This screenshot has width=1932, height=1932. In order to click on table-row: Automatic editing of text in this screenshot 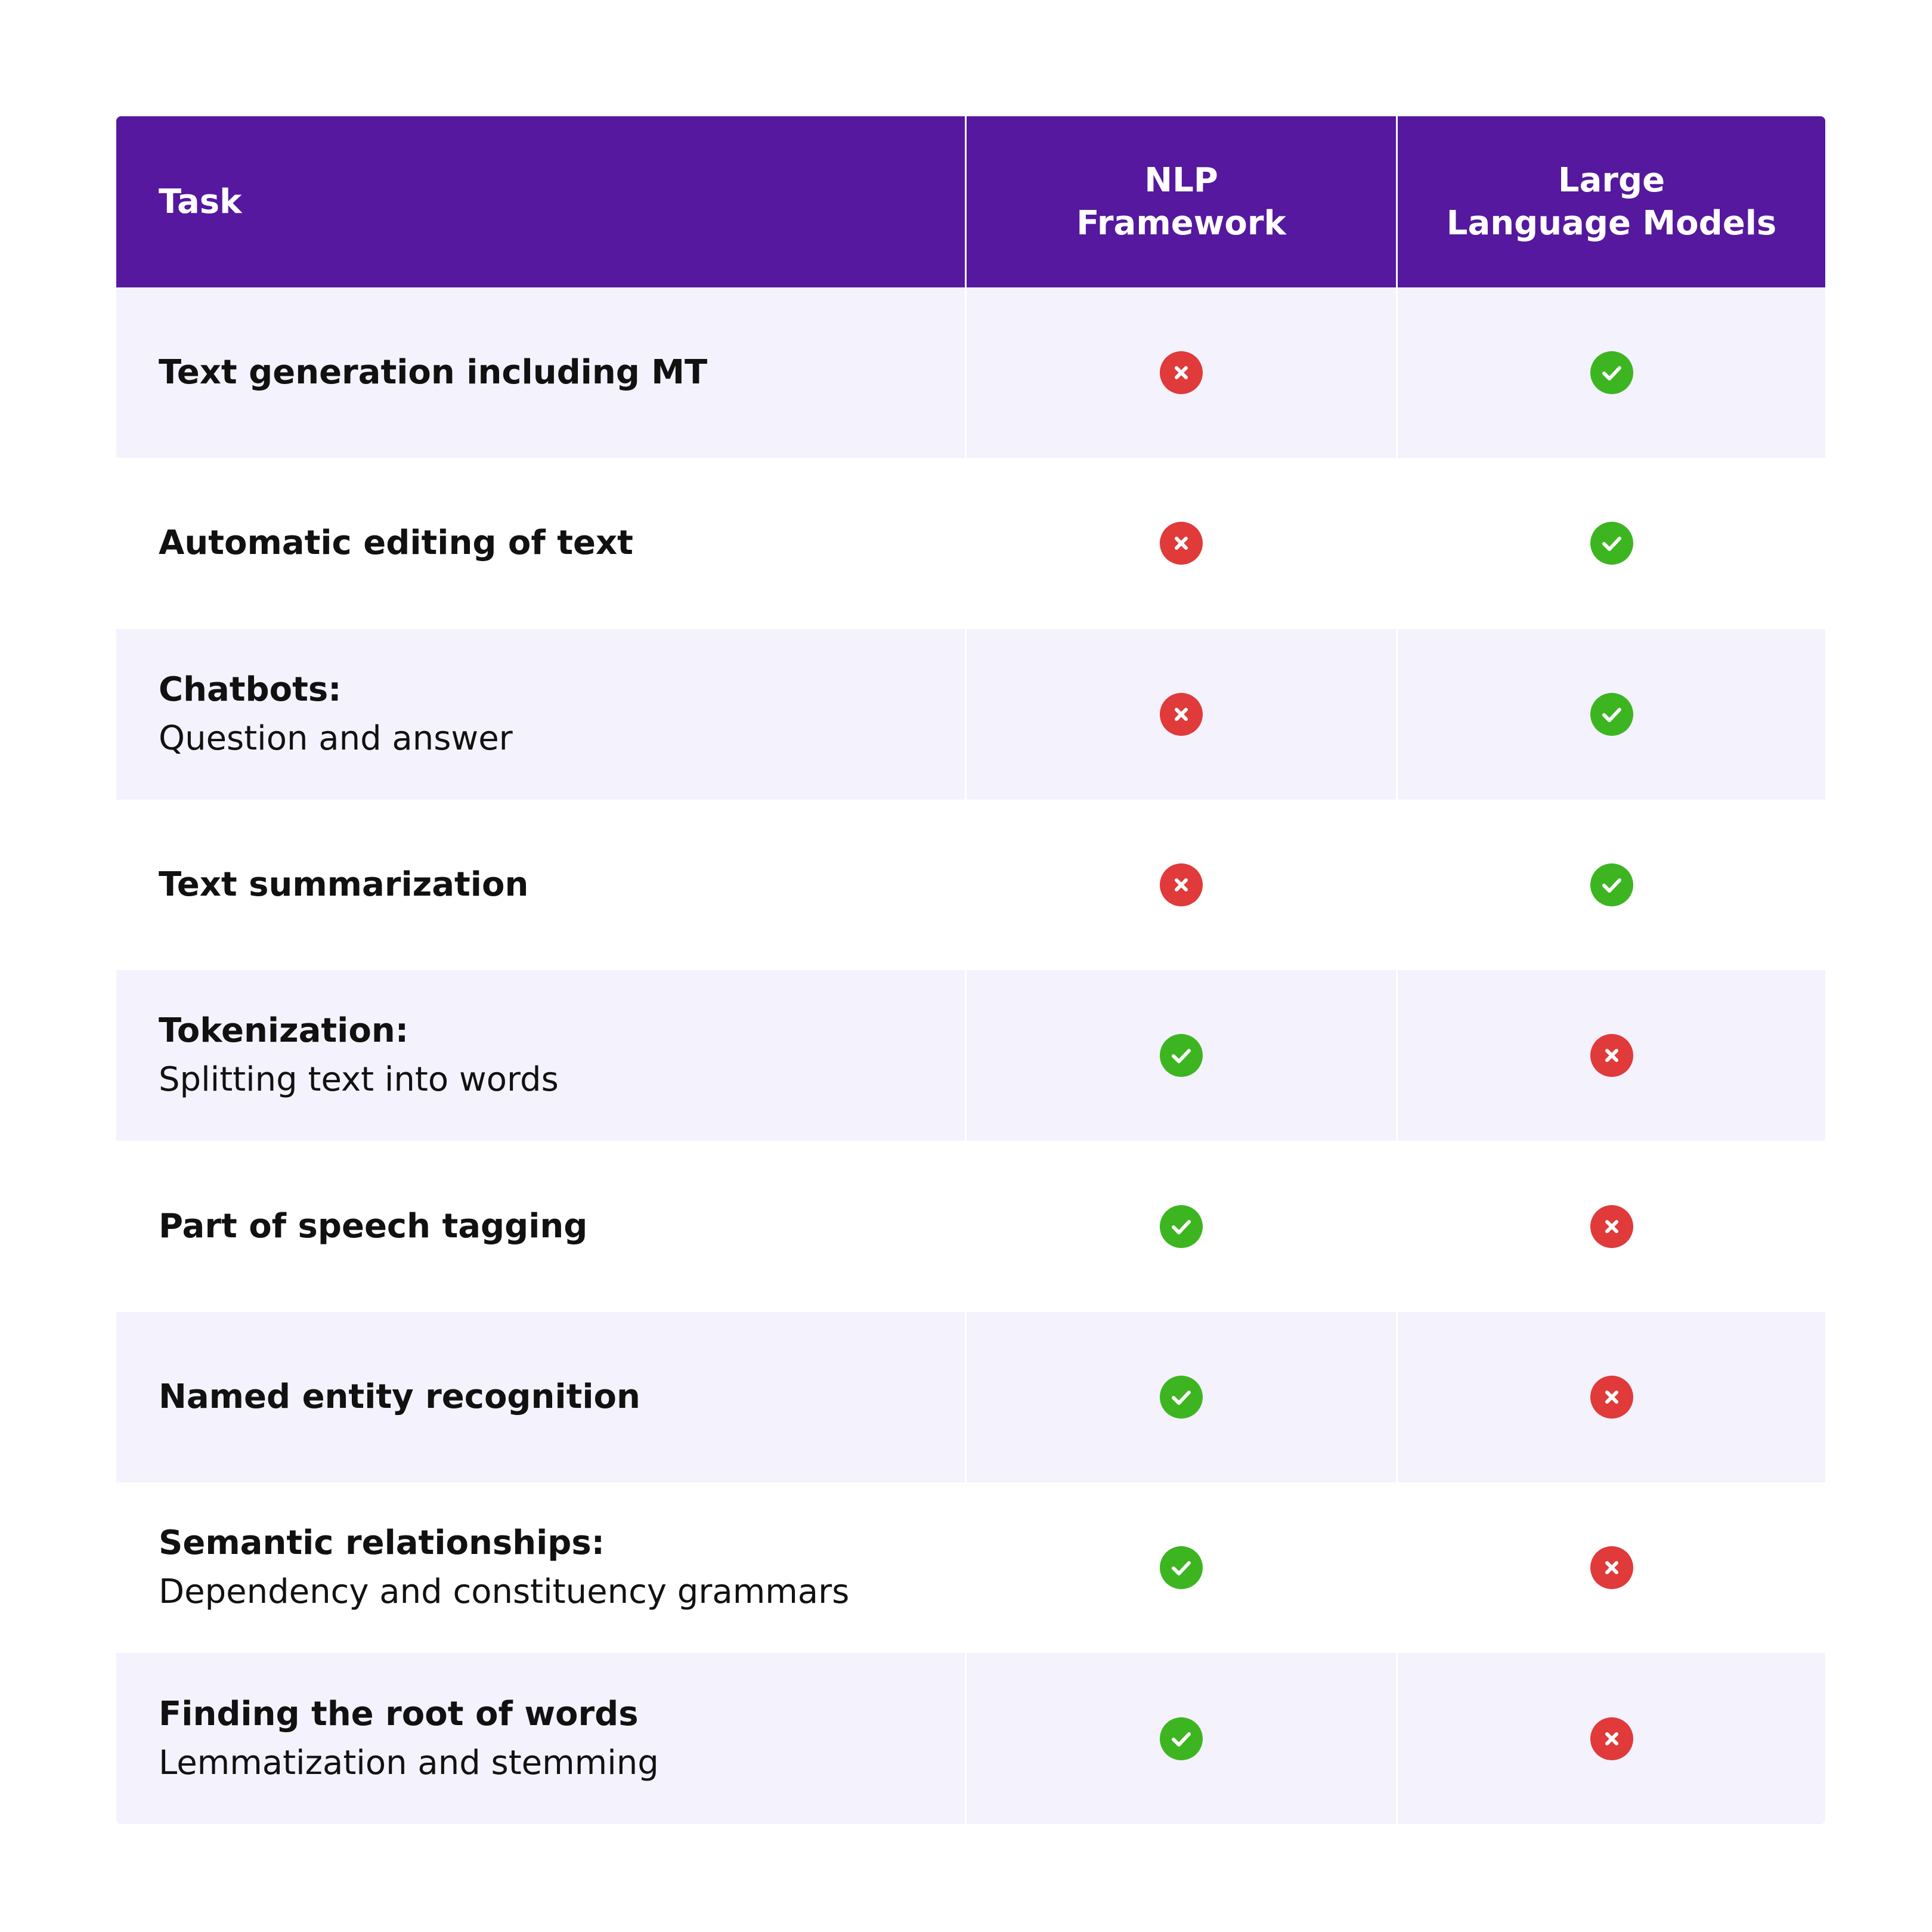, I will do `click(971, 543)`.